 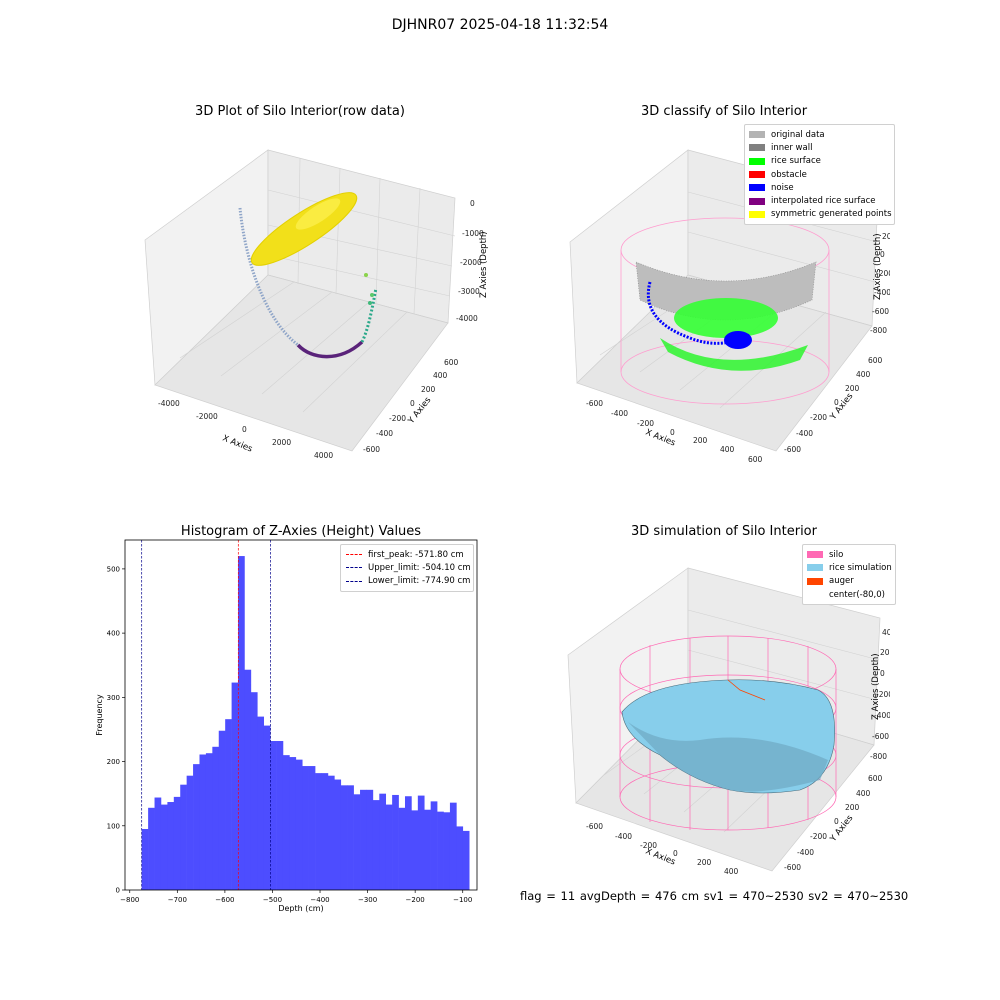 I want to click on pane-floor, so click(x=301, y=363).